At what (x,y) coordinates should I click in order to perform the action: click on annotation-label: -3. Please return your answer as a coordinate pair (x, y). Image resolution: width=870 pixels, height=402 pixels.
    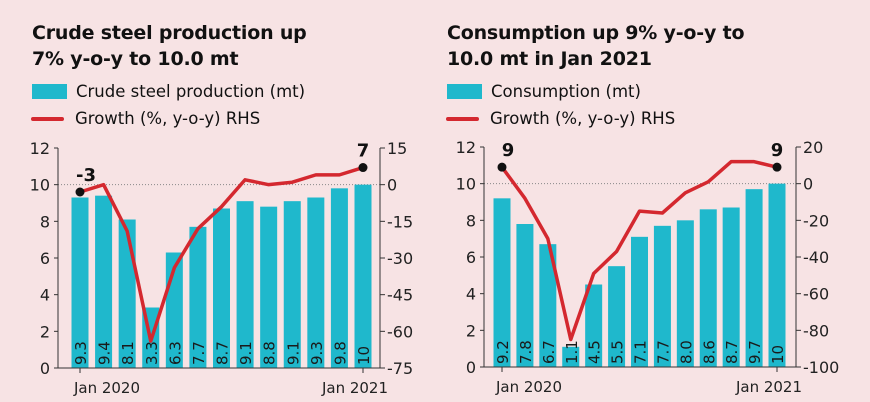
    Looking at the image, I should click on (86, 175).